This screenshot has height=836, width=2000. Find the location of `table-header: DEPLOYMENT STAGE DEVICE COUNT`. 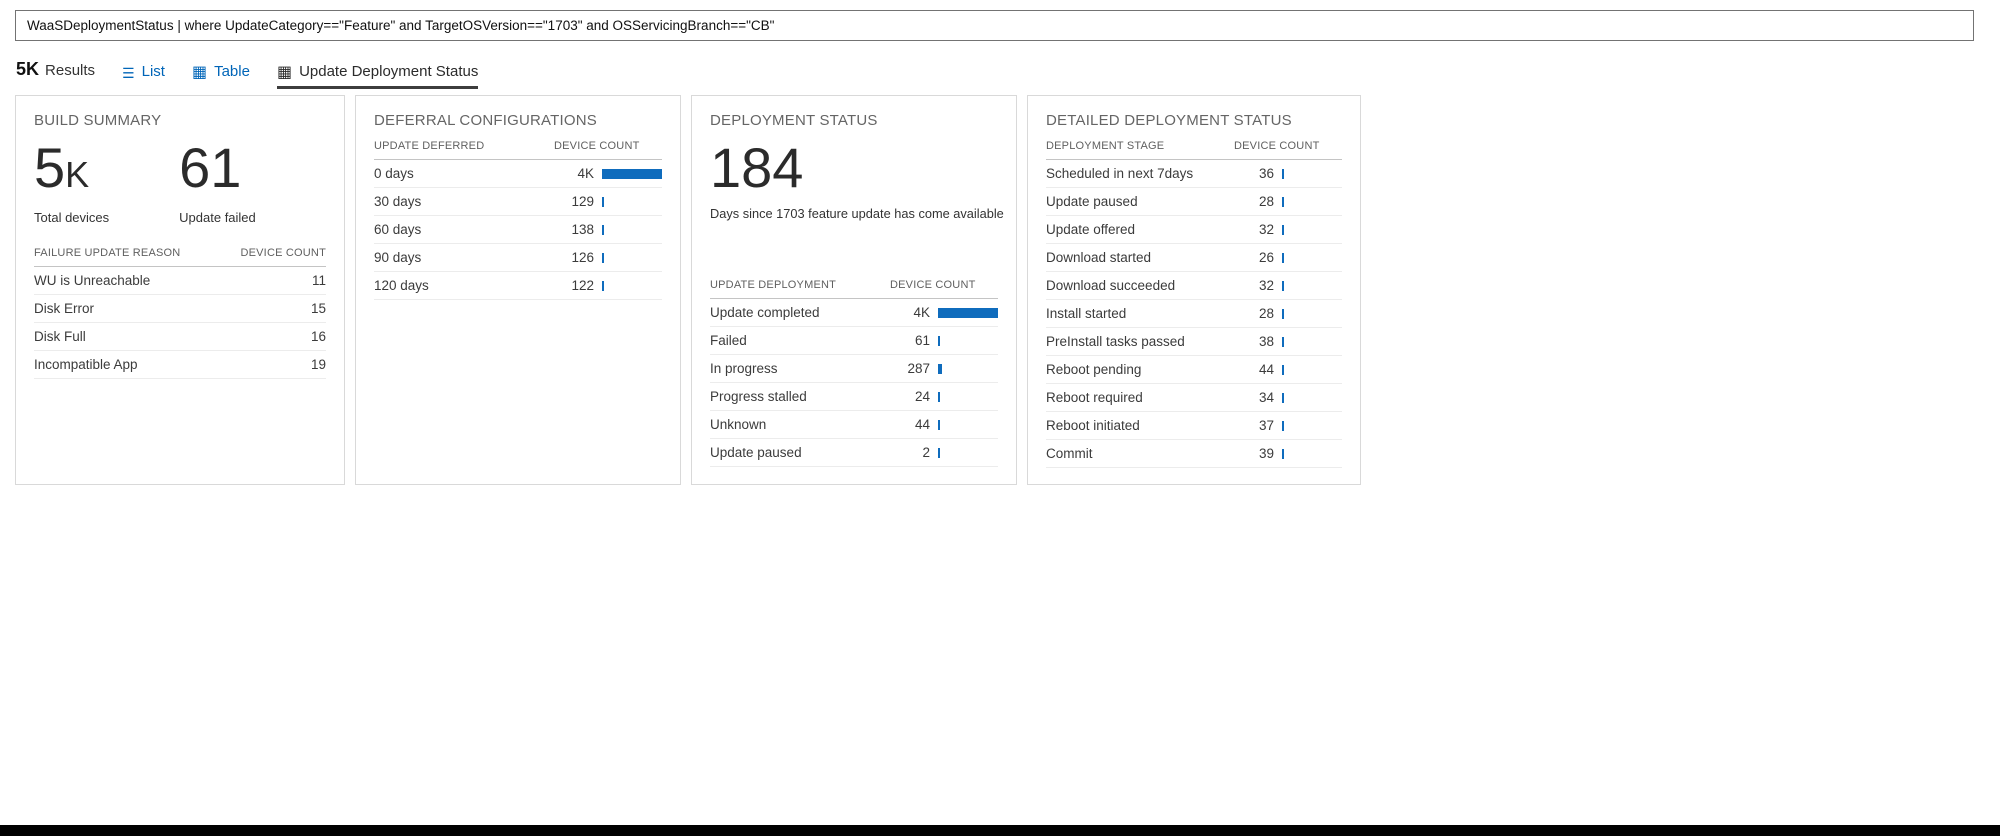

table-header: DEPLOYMENT STAGE DEVICE COUNT is located at coordinates (1194, 150).